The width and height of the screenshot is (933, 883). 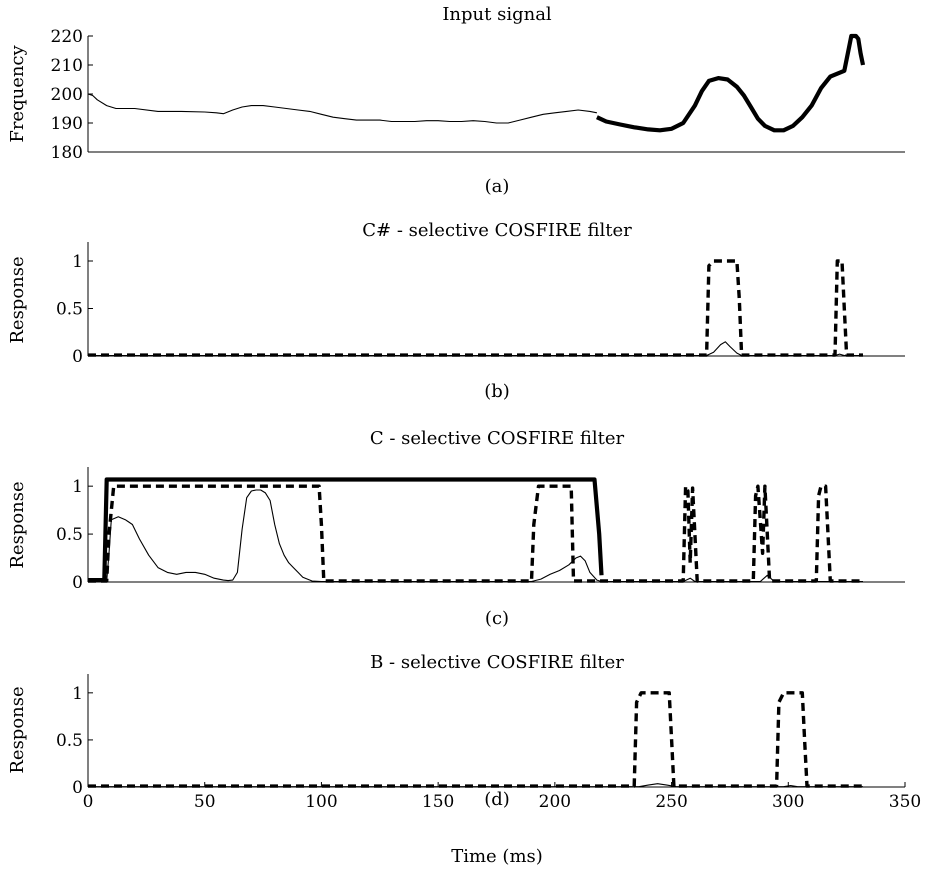 What do you see at coordinates (497, 618) in the screenshot?
I see `panel-caption: (c)` at bounding box center [497, 618].